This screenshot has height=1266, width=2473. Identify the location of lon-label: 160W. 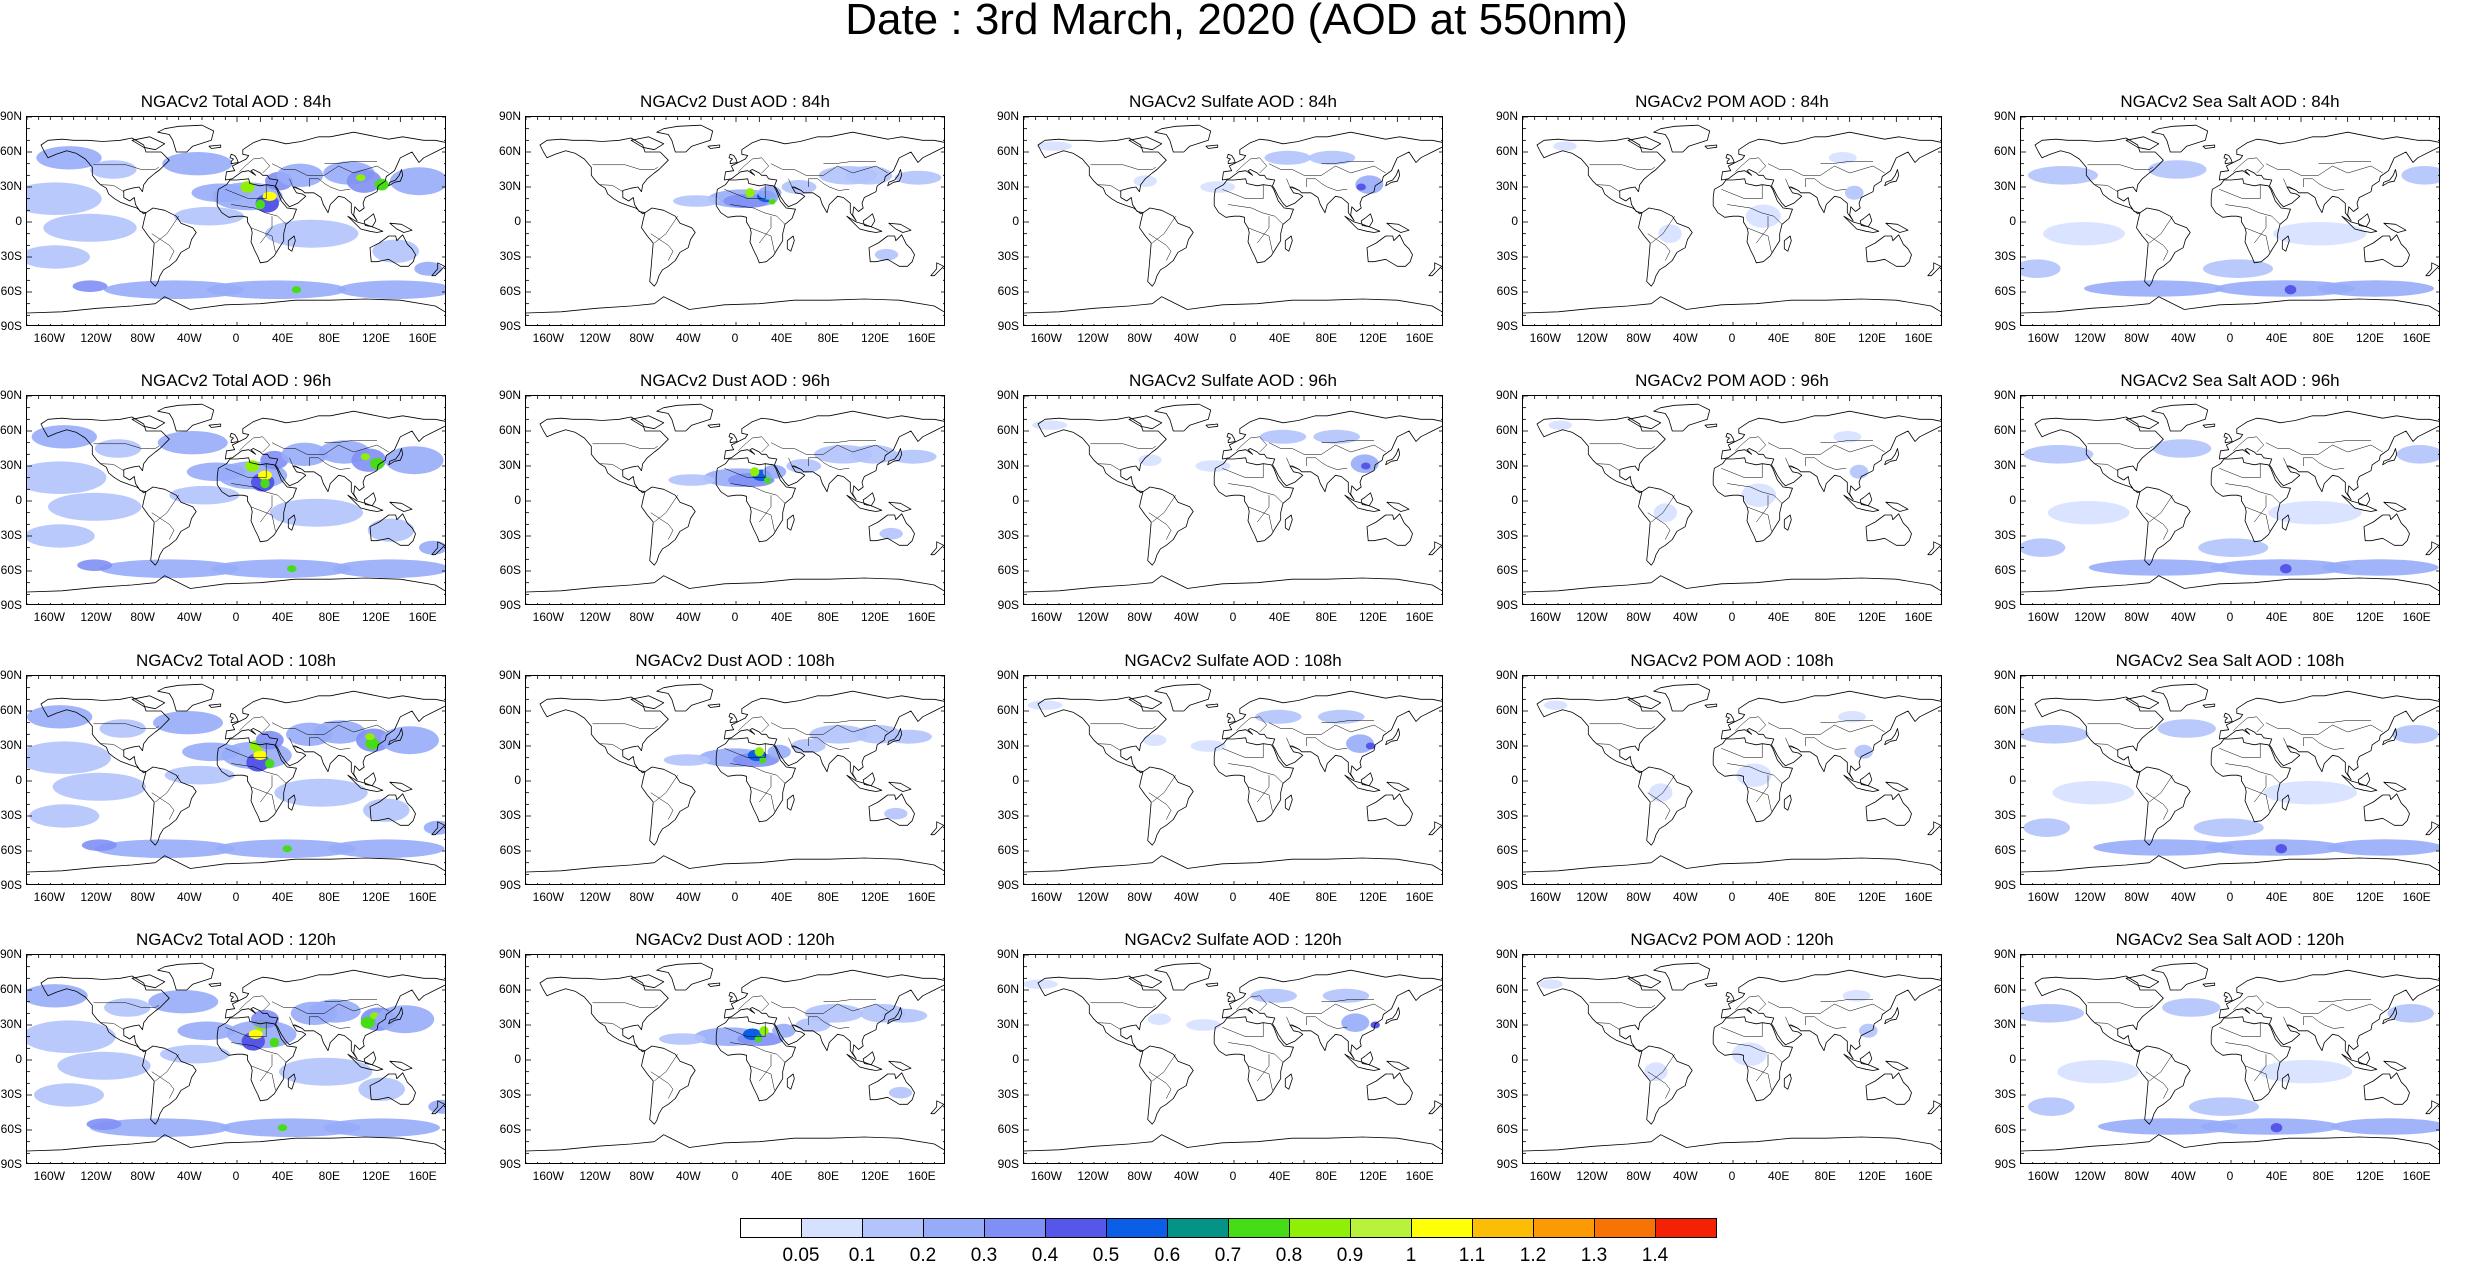
(1046, 338).